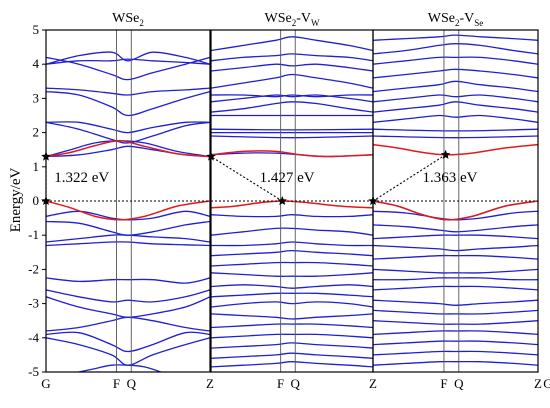  Describe the element at coordinates (45, 383) in the screenshot. I see `x-tick-label: G` at that location.